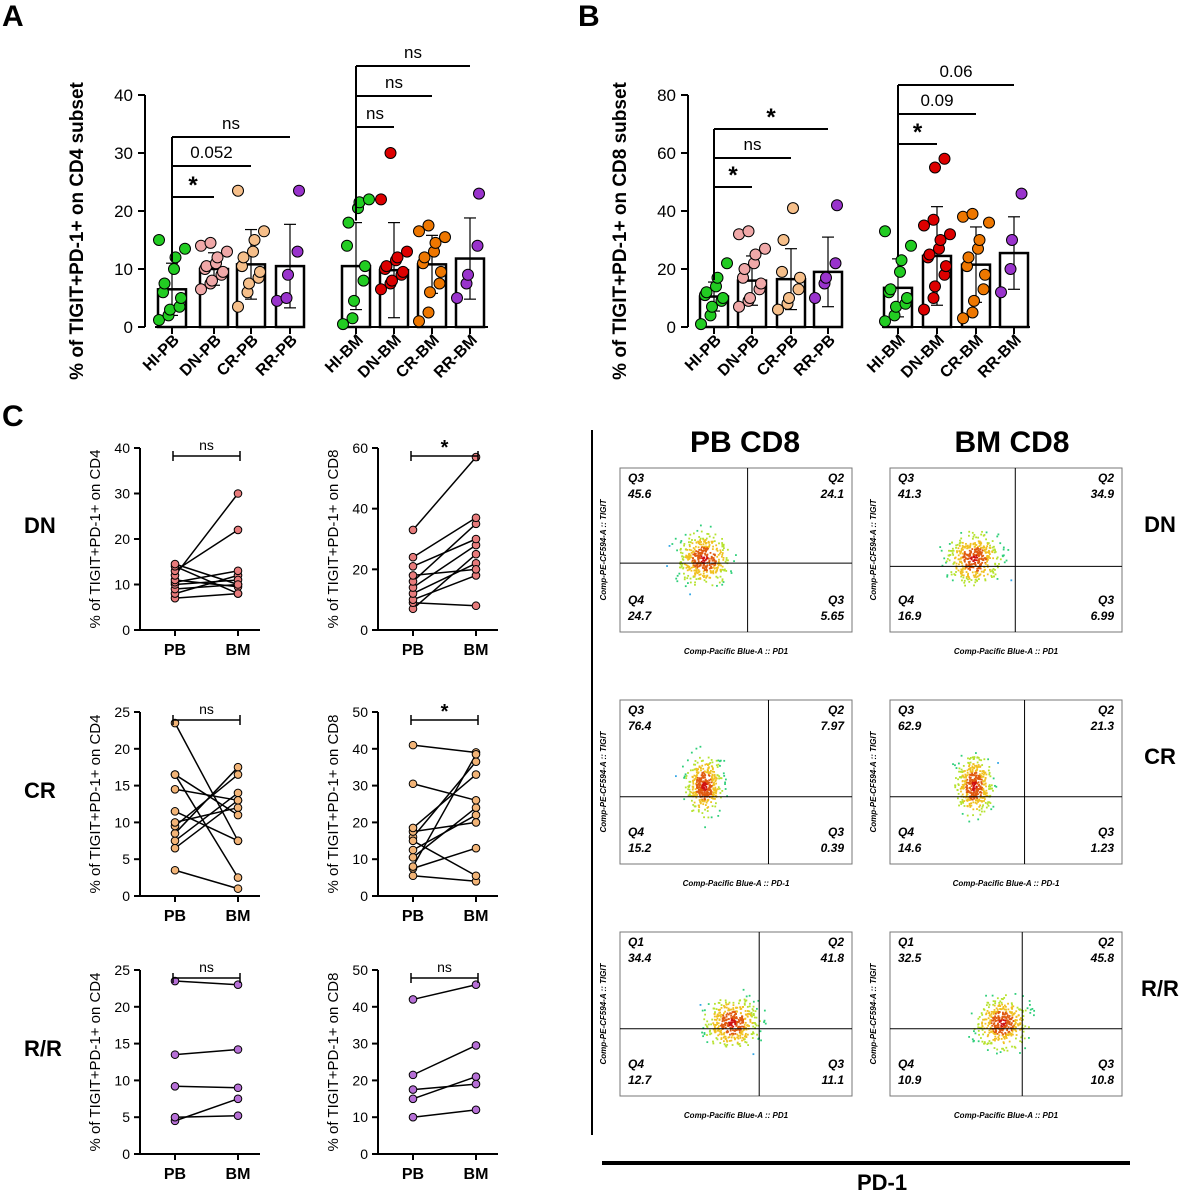 The image size is (1194, 1190). What do you see at coordinates (122, 494) in the screenshot?
I see `y-tick-label: 30` at bounding box center [122, 494].